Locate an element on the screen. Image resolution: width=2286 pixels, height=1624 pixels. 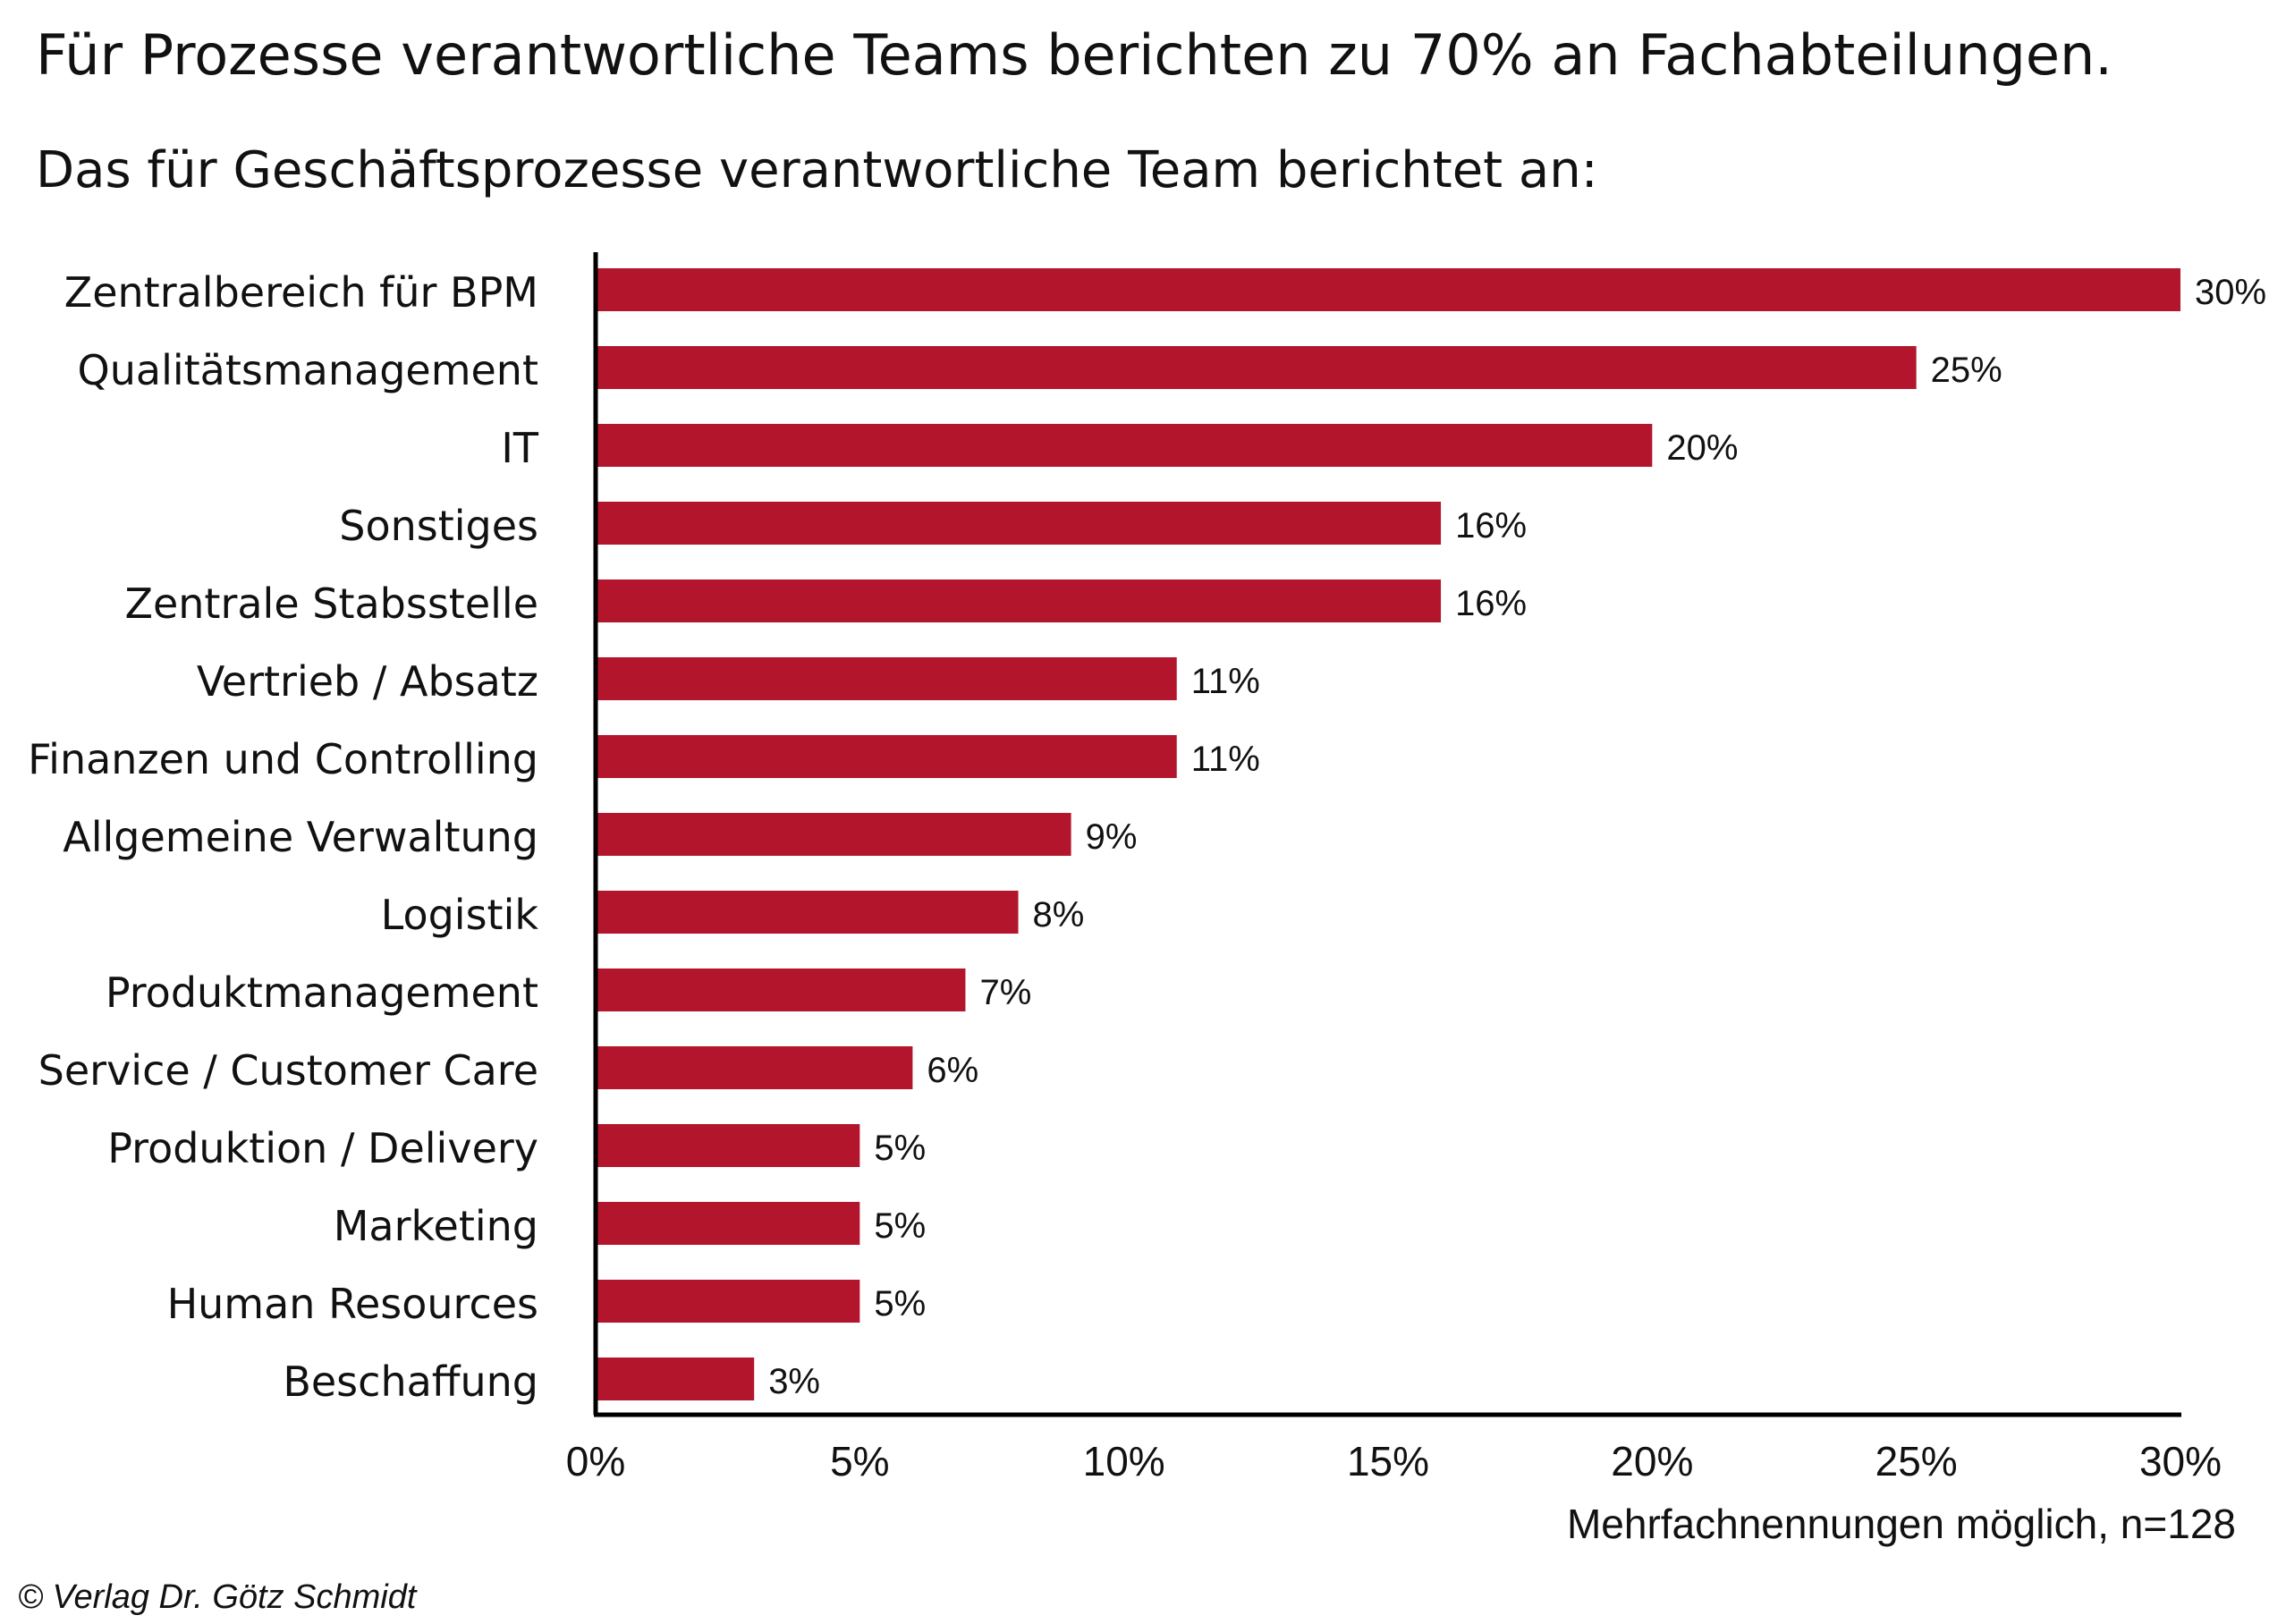
category-label: Allgemeine Verwaltung is located at coordinates (300, 837).